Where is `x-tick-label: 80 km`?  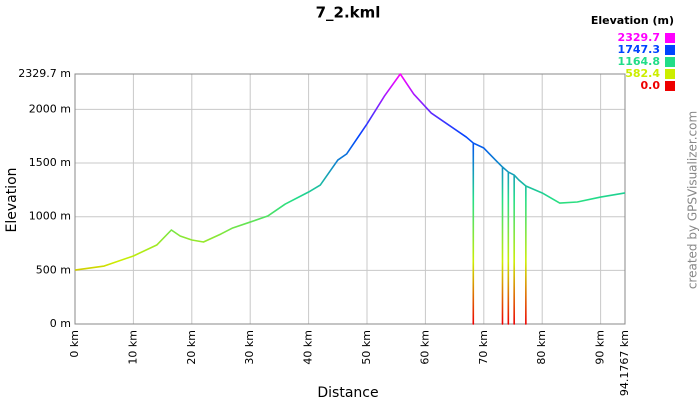
x-tick-label: 80 km is located at coordinates (541, 347).